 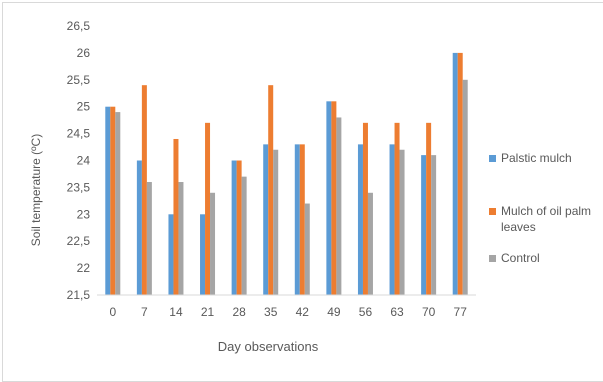 I want to click on x-tick-label: 0, so click(x=112, y=312).